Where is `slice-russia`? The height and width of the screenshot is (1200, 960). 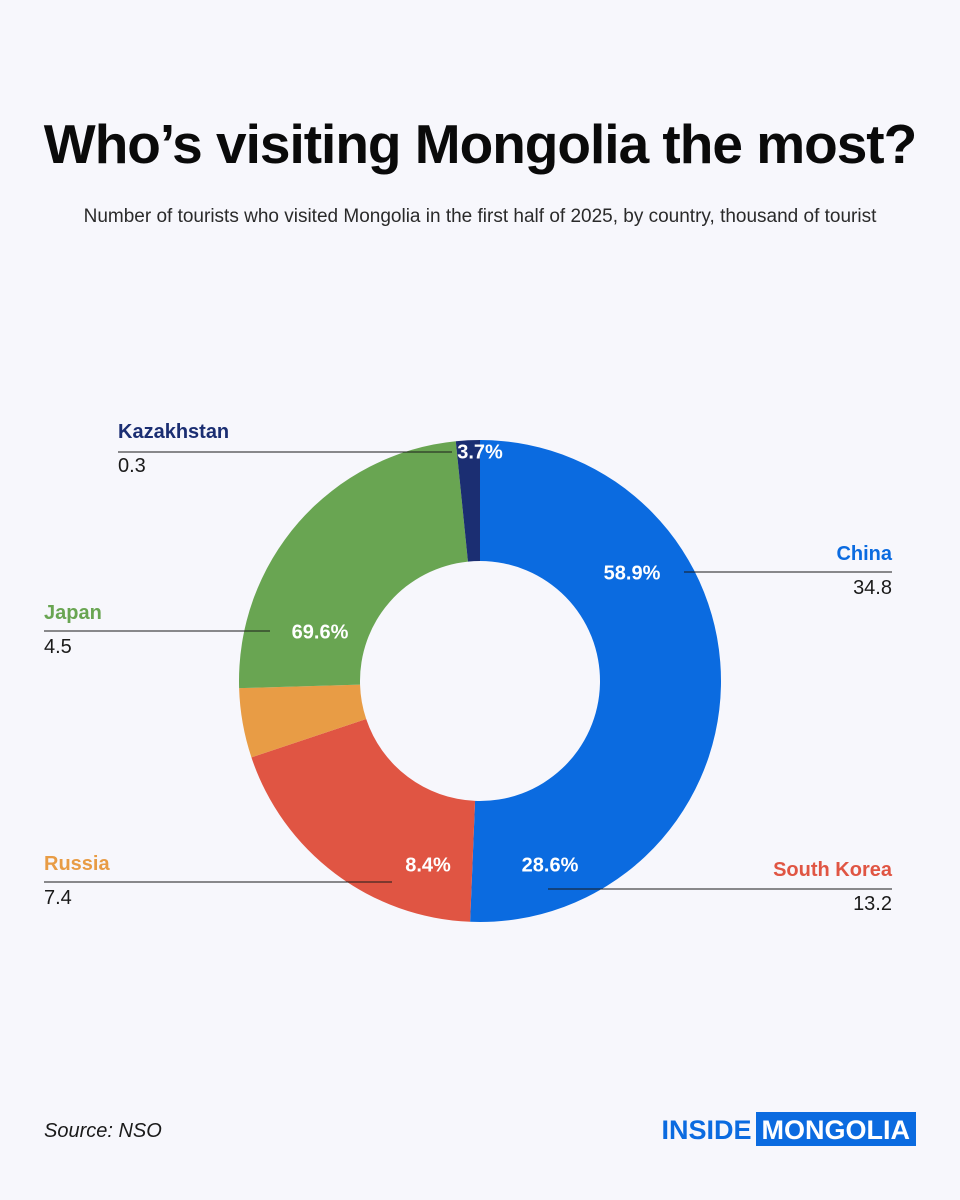
slice-russia is located at coordinates (303, 721).